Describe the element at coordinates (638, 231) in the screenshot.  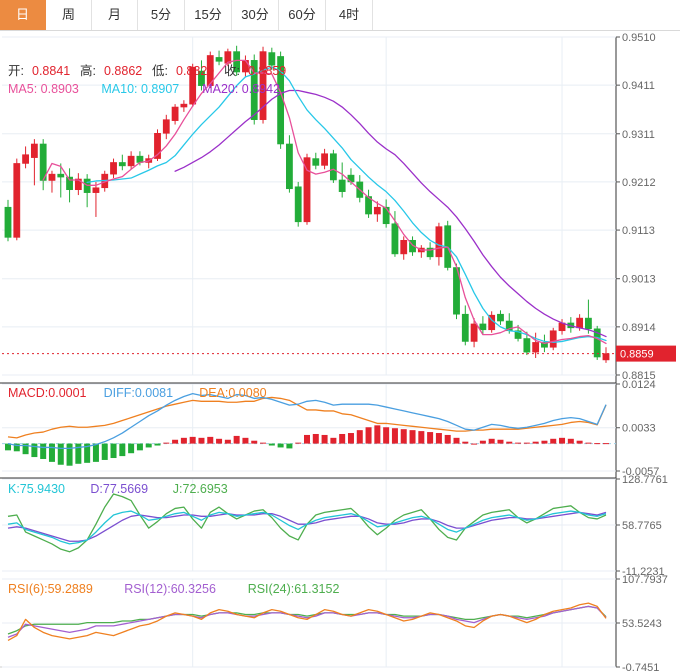
I see `price-axis-tick: 0.9113` at that location.